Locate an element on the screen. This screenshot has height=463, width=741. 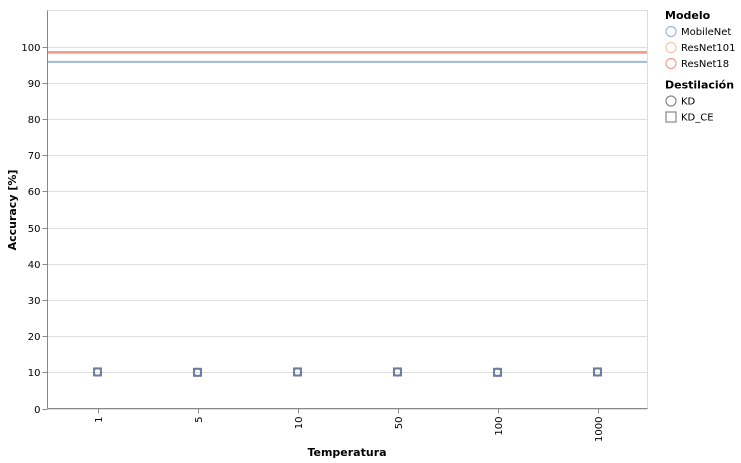
y-tick-label: 40 is located at coordinates (34, 265).